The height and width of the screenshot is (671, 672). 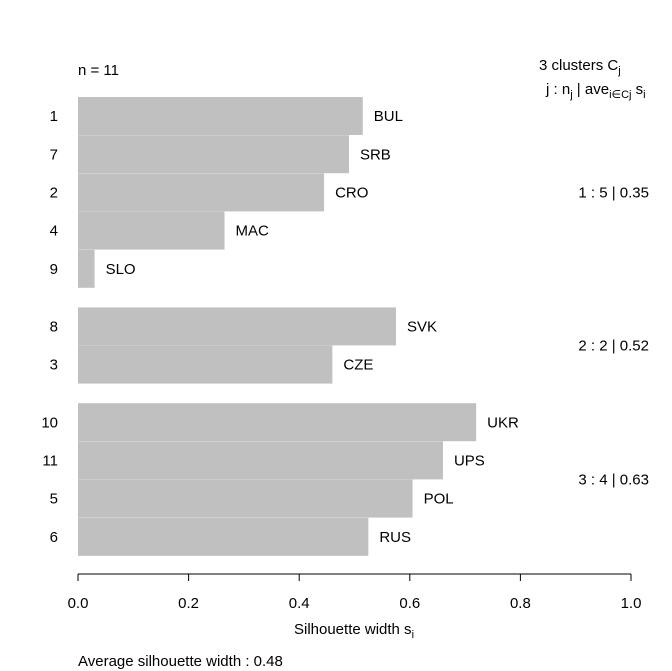 What do you see at coordinates (503, 422) in the screenshot?
I see `bar-name-label: UKR` at bounding box center [503, 422].